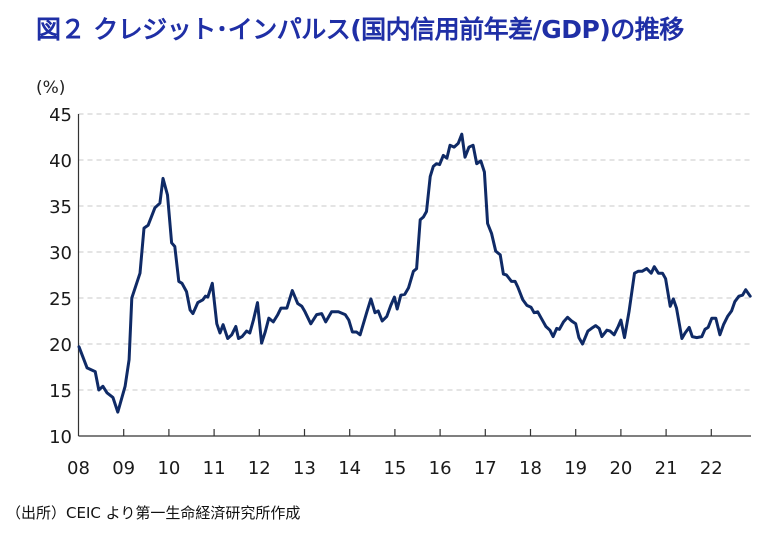 The width and height of the screenshot is (783, 540). I want to click on y-axis-ticks: 10 15 20 25 30 35 40 45, so click(60, 276).